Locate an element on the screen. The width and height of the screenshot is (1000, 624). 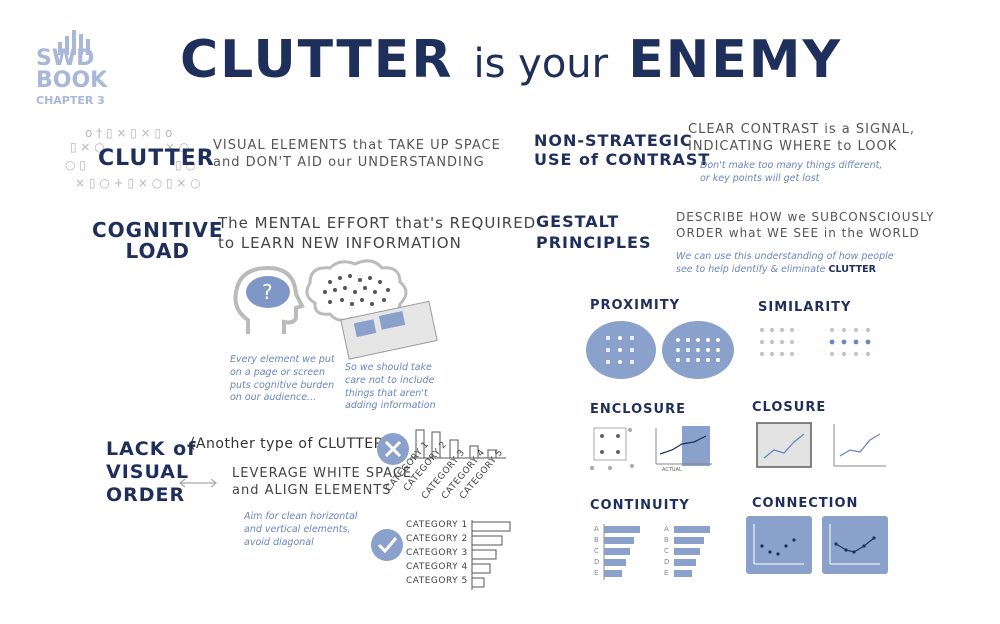
enclosure-label: ENCLOSURE is located at coordinates (638, 409).